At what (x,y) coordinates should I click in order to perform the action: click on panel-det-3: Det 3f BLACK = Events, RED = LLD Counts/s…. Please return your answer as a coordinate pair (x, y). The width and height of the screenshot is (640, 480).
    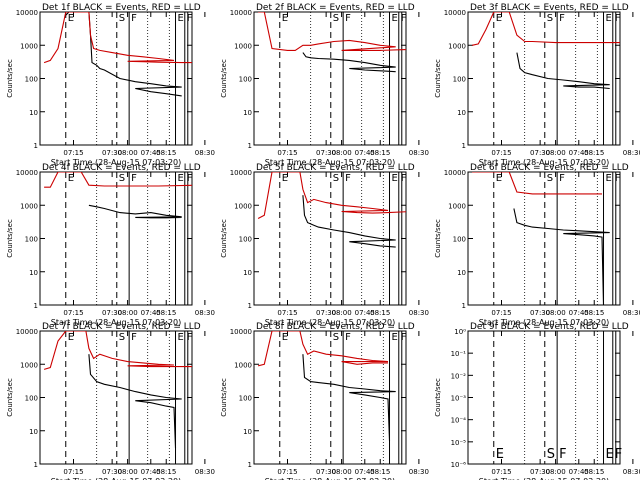
    Looking at the image, I should click on (537, 85).